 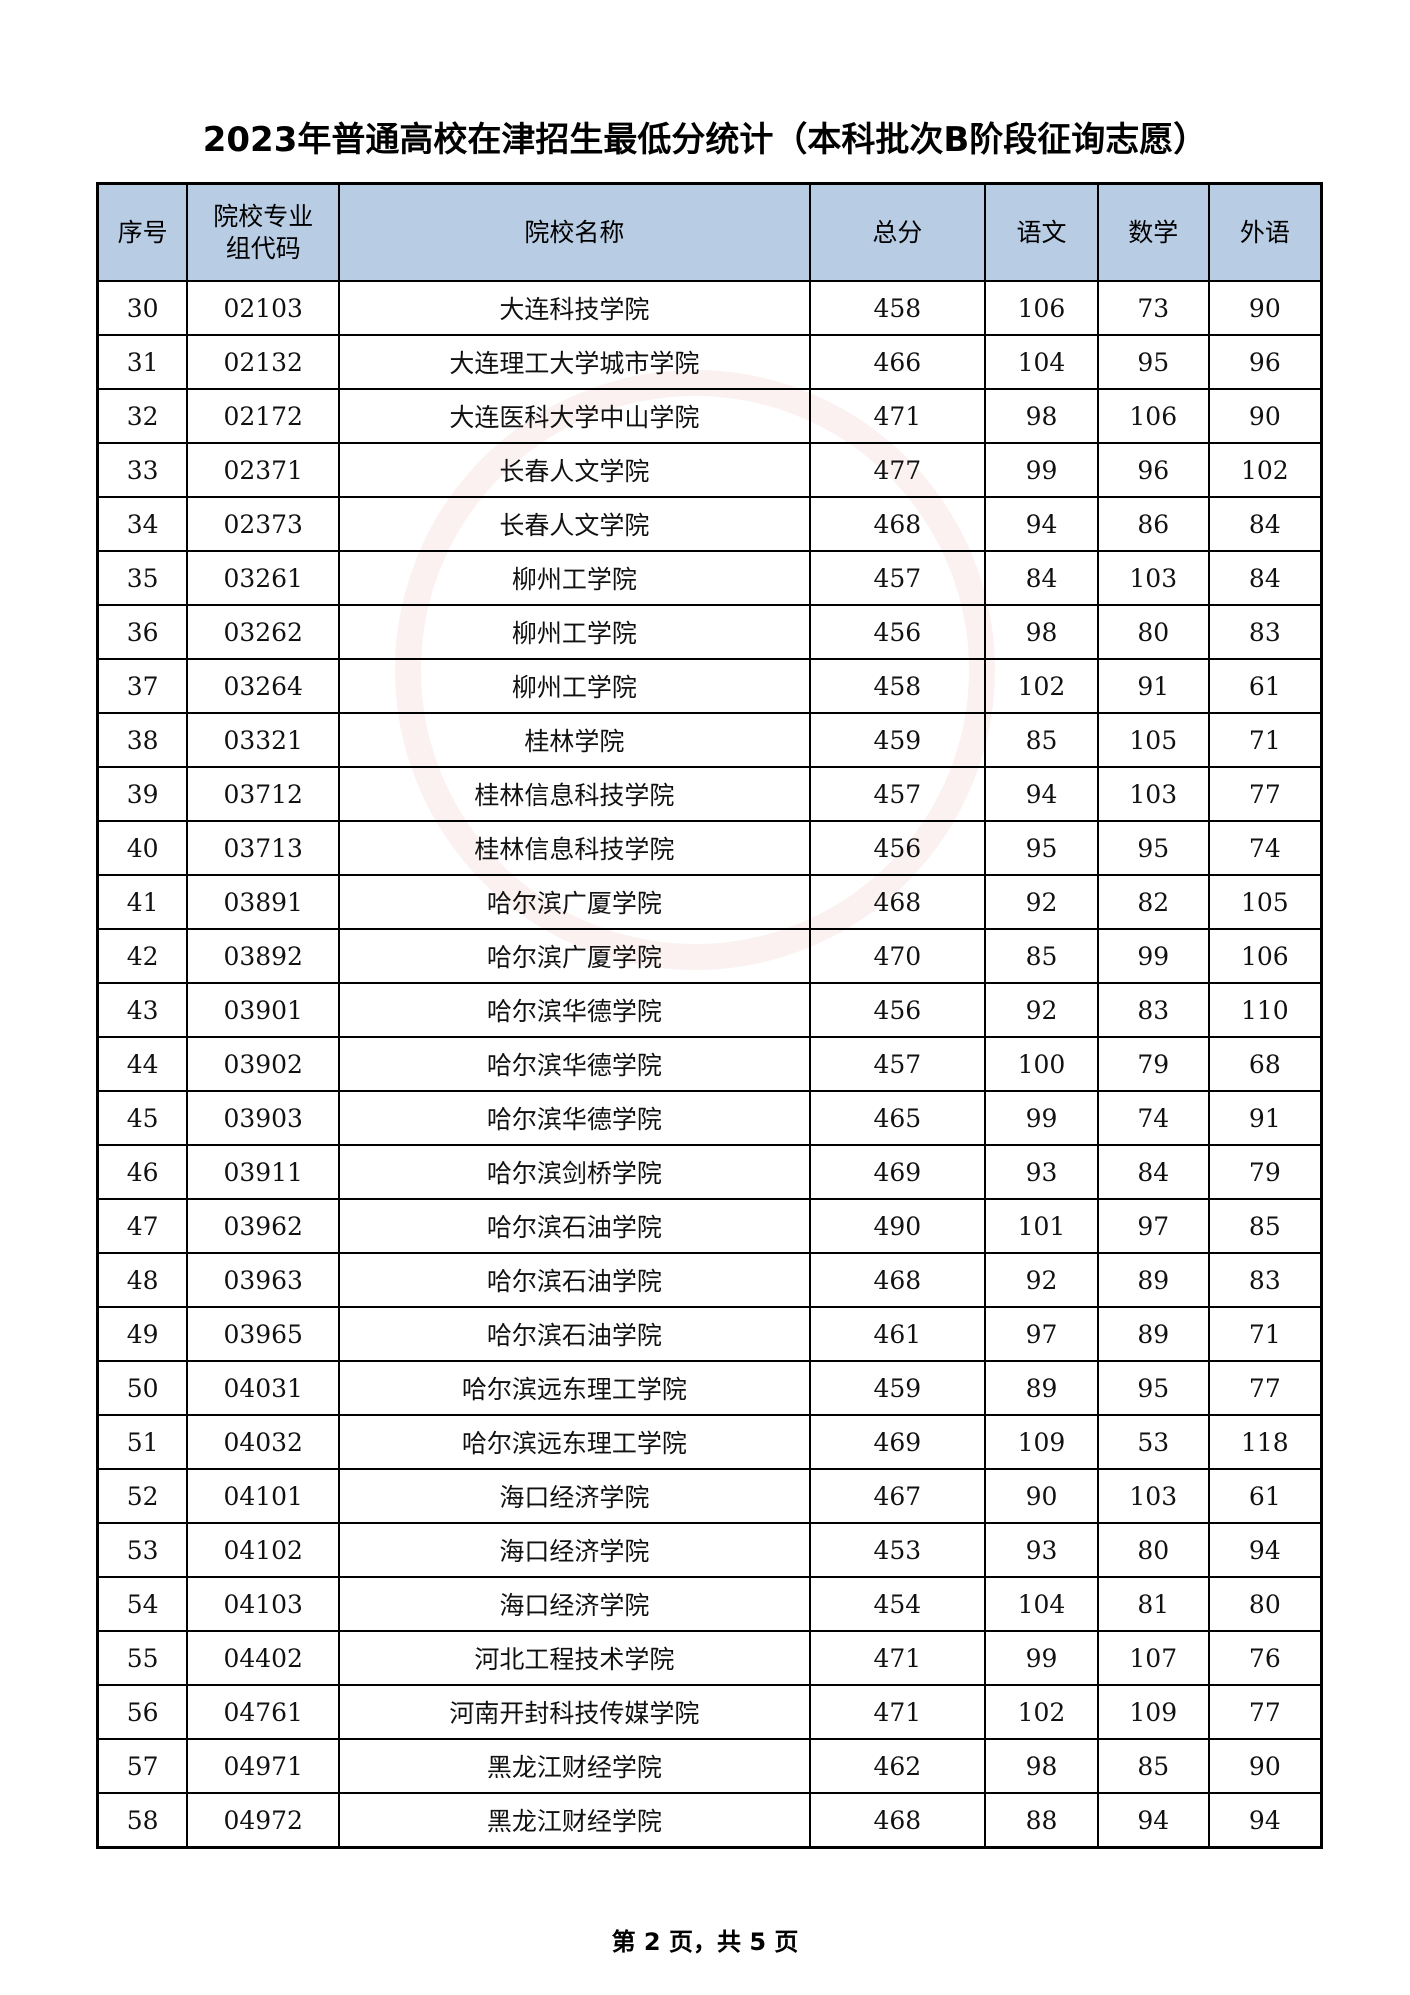 I want to click on cell-foreign: 74, so click(x=1265, y=848).